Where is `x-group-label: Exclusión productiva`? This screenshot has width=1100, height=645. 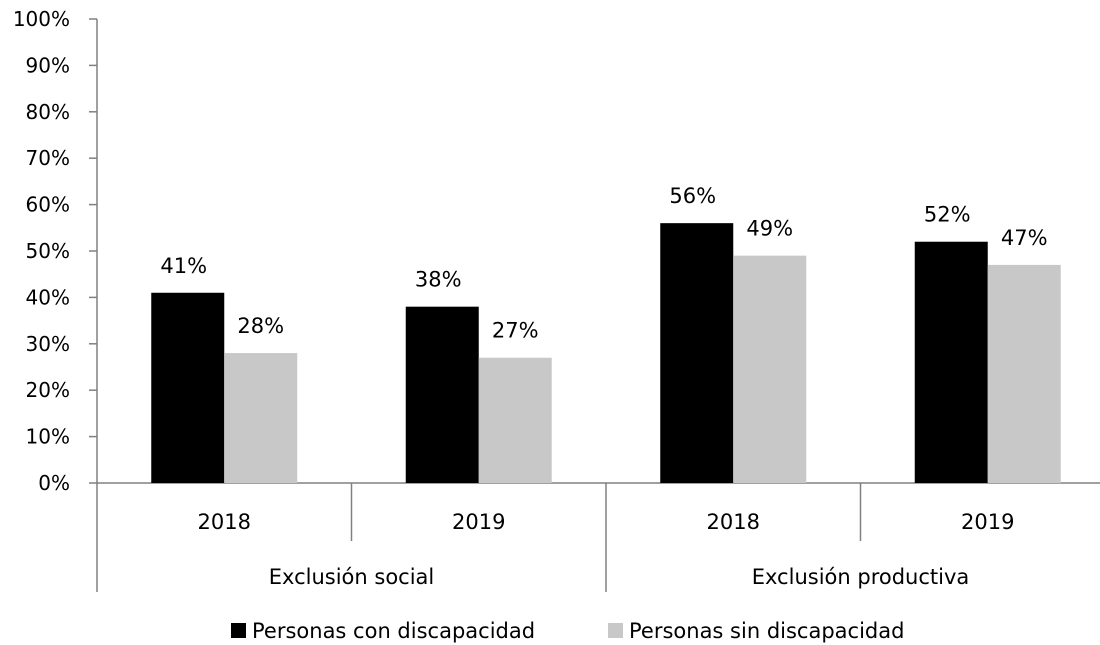
x-group-label: Exclusión productiva is located at coordinates (861, 577).